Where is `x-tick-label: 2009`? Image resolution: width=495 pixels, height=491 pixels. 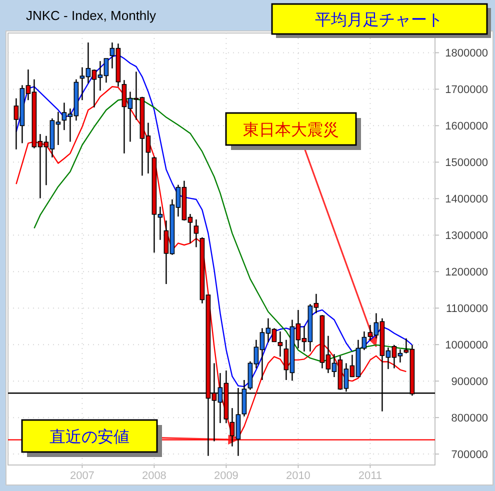 x-tick-label: 2009 is located at coordinates (226, 476).